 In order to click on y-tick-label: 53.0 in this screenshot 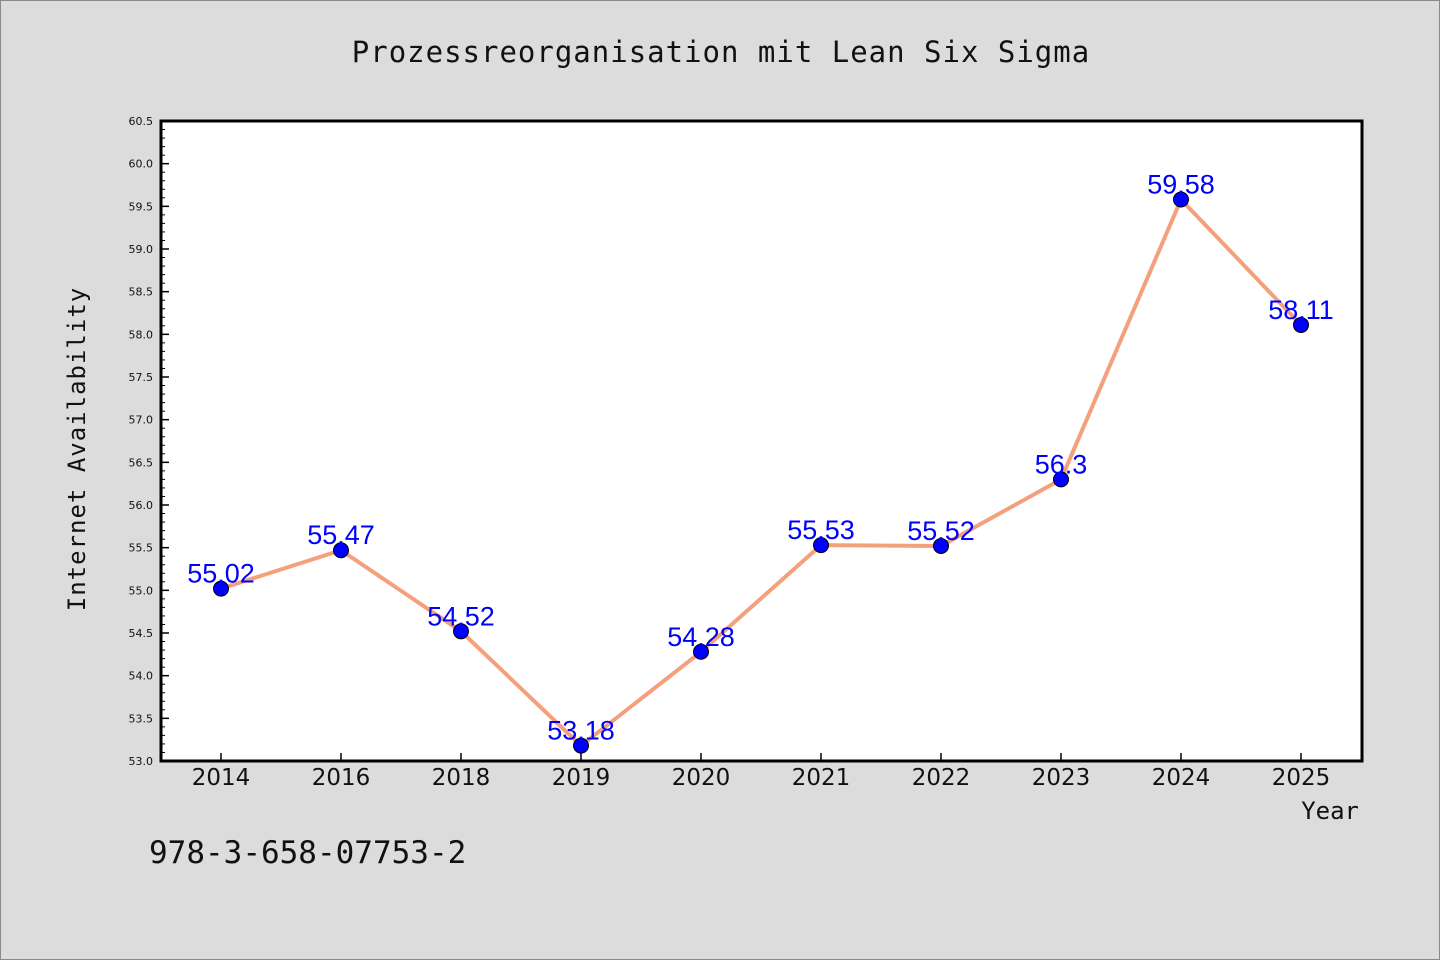, I will do `click(141, 761)`.